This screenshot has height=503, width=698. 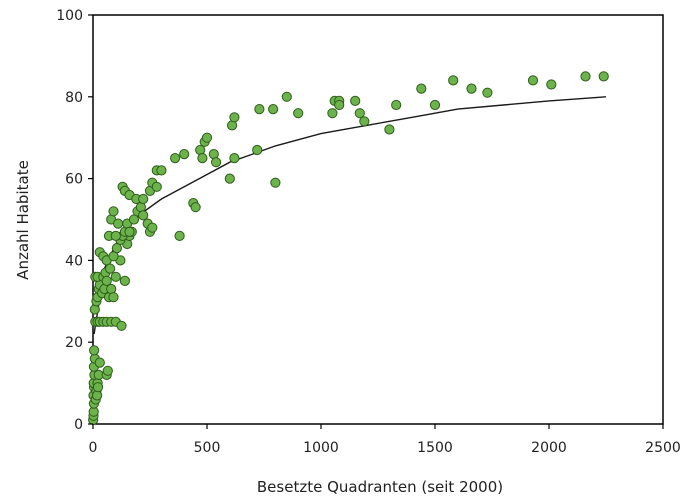 What do you see at coordinates (74, 220) in the screenshot?
I see `y-axis-ticks: 0 20 40 60 80 100` at bounding box center [74, 220].